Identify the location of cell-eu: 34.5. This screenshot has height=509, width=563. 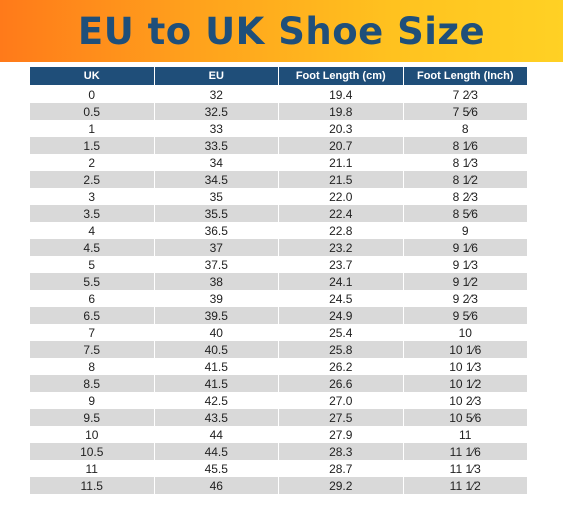
(216, 179).